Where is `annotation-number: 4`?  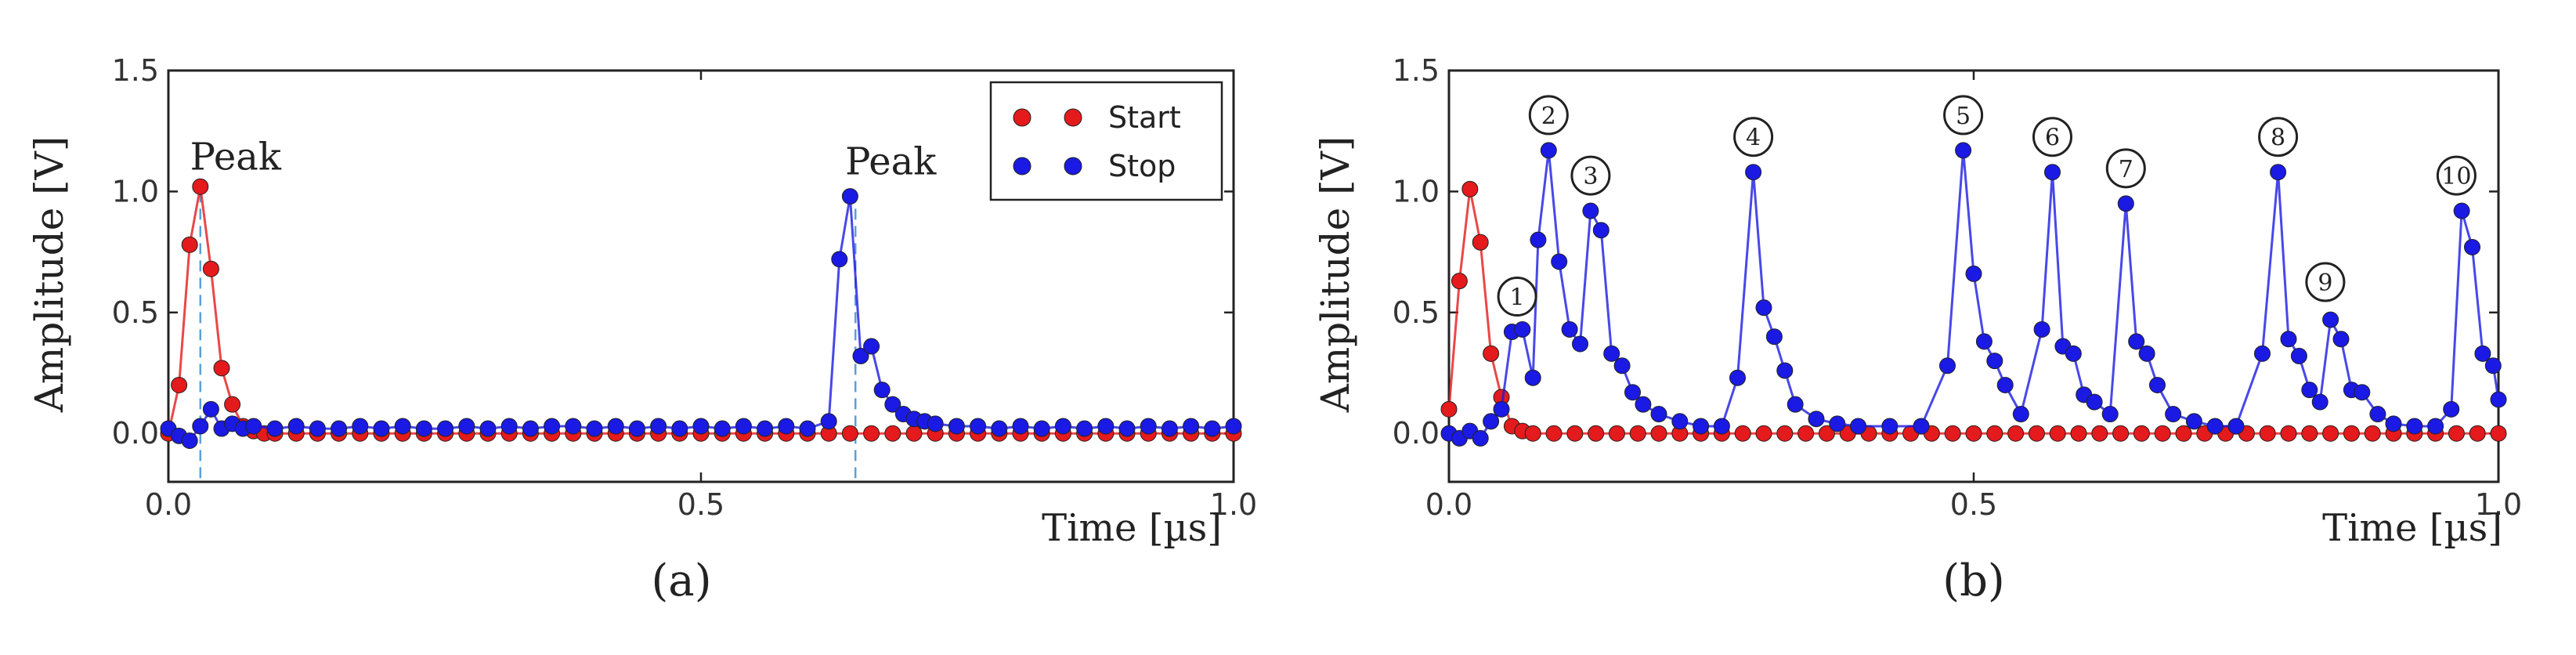
annotation-number: 4 is located at coordinates (1753, 138).